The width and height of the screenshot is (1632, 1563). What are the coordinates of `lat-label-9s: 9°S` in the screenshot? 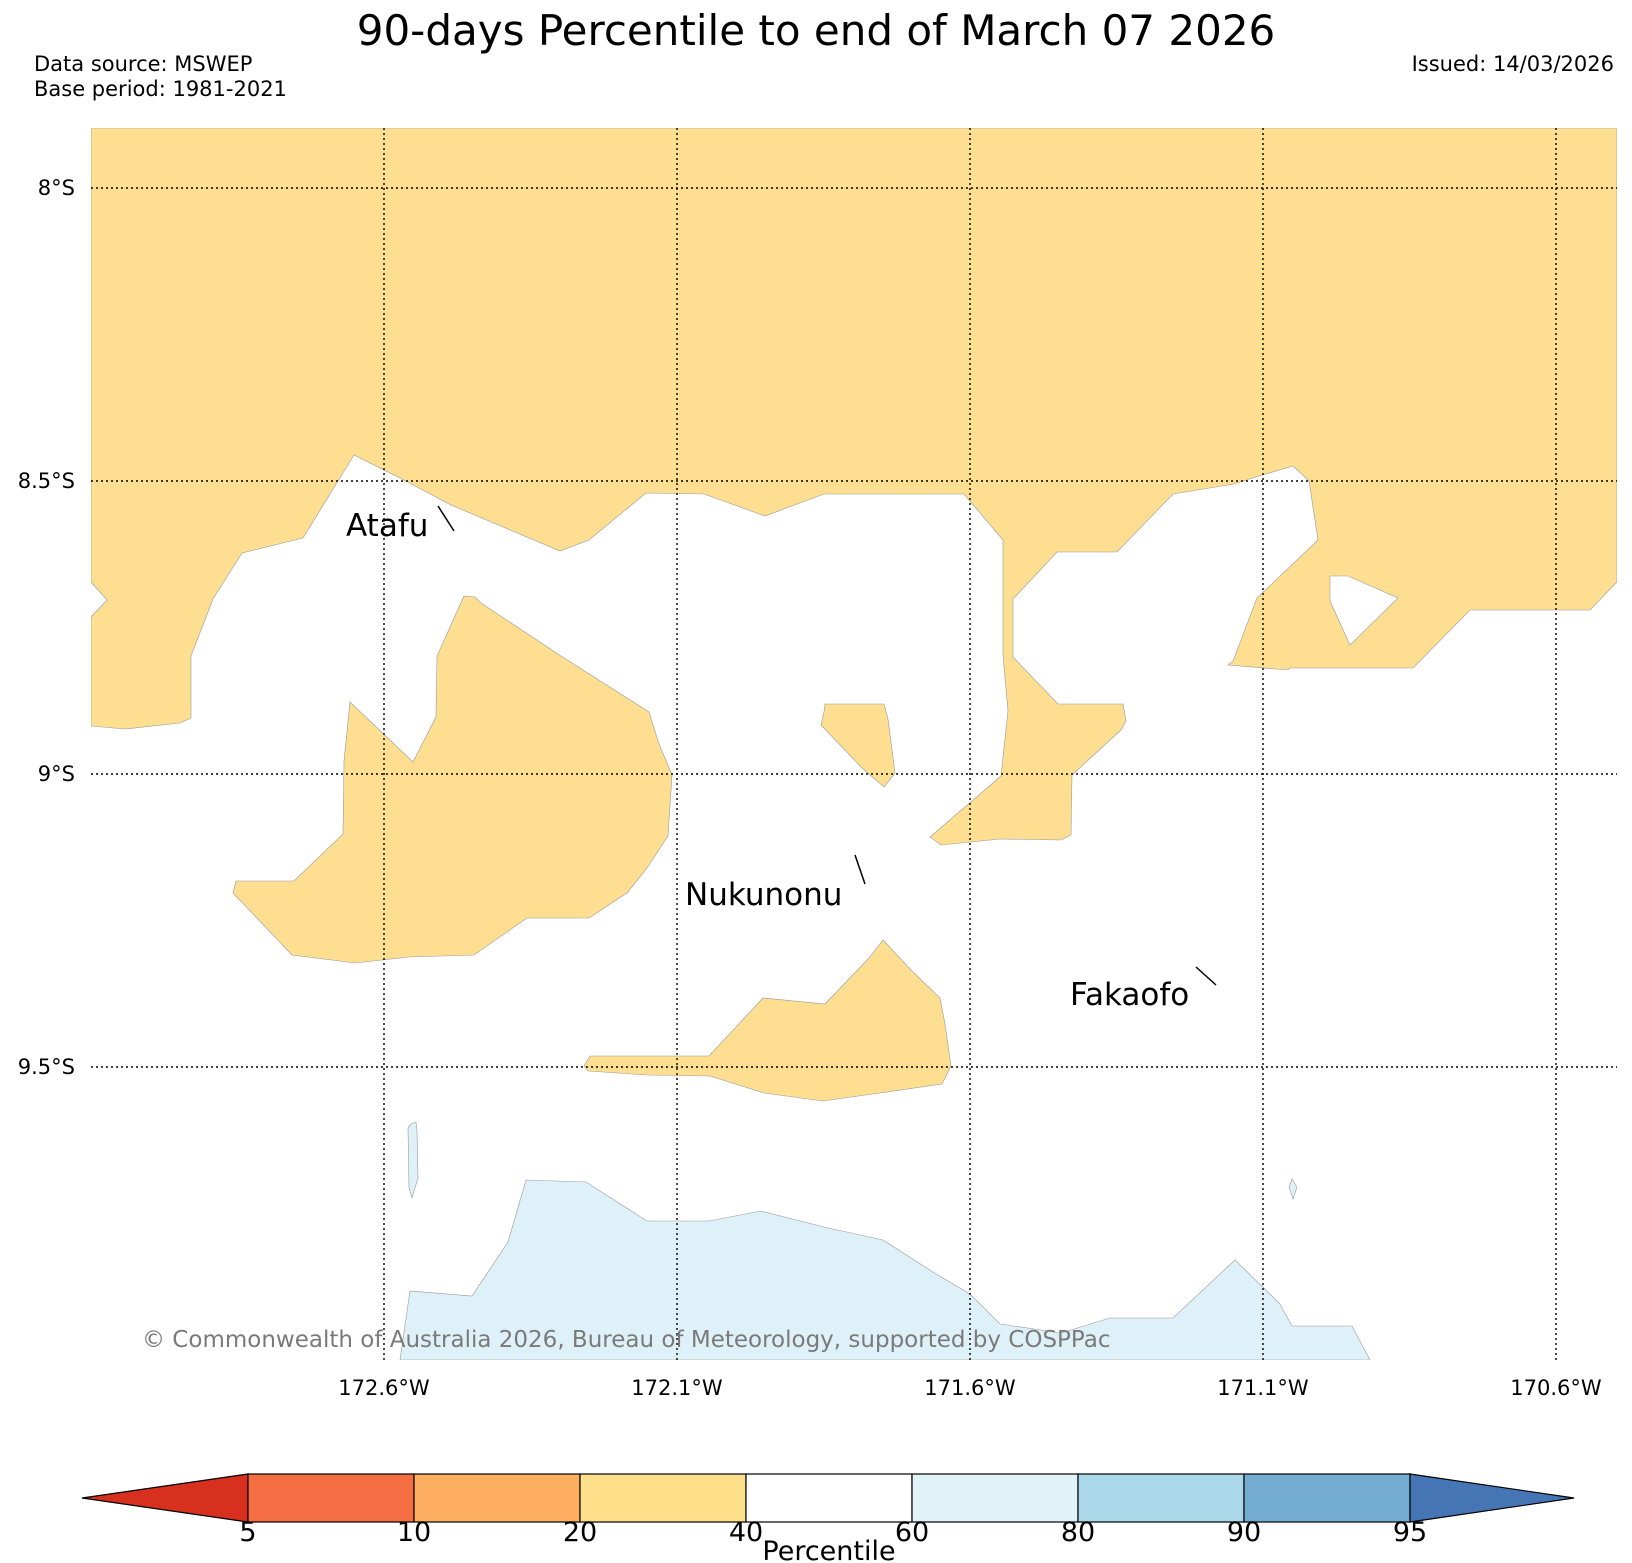 It's located at (56, 774).